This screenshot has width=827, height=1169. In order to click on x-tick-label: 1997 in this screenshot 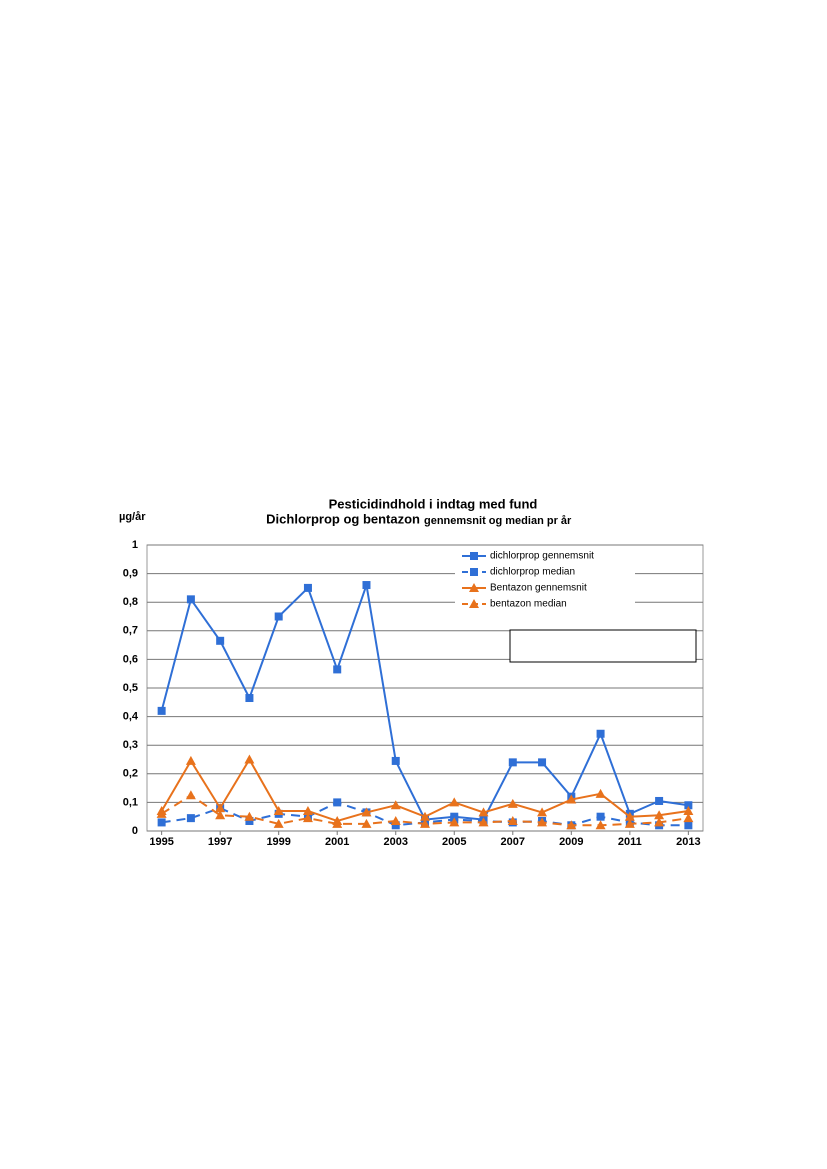, I will do `click(220, 842)`.